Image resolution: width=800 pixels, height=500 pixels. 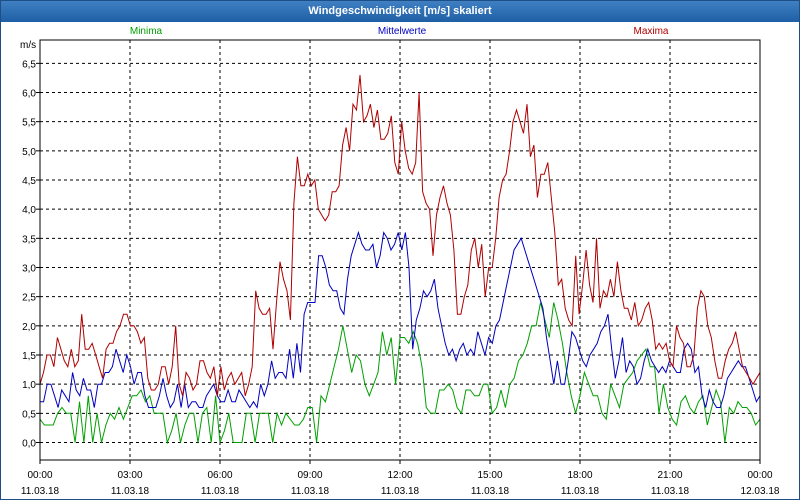 I want to click on x-tick-time: 09:00, so click(x=309, y=475).